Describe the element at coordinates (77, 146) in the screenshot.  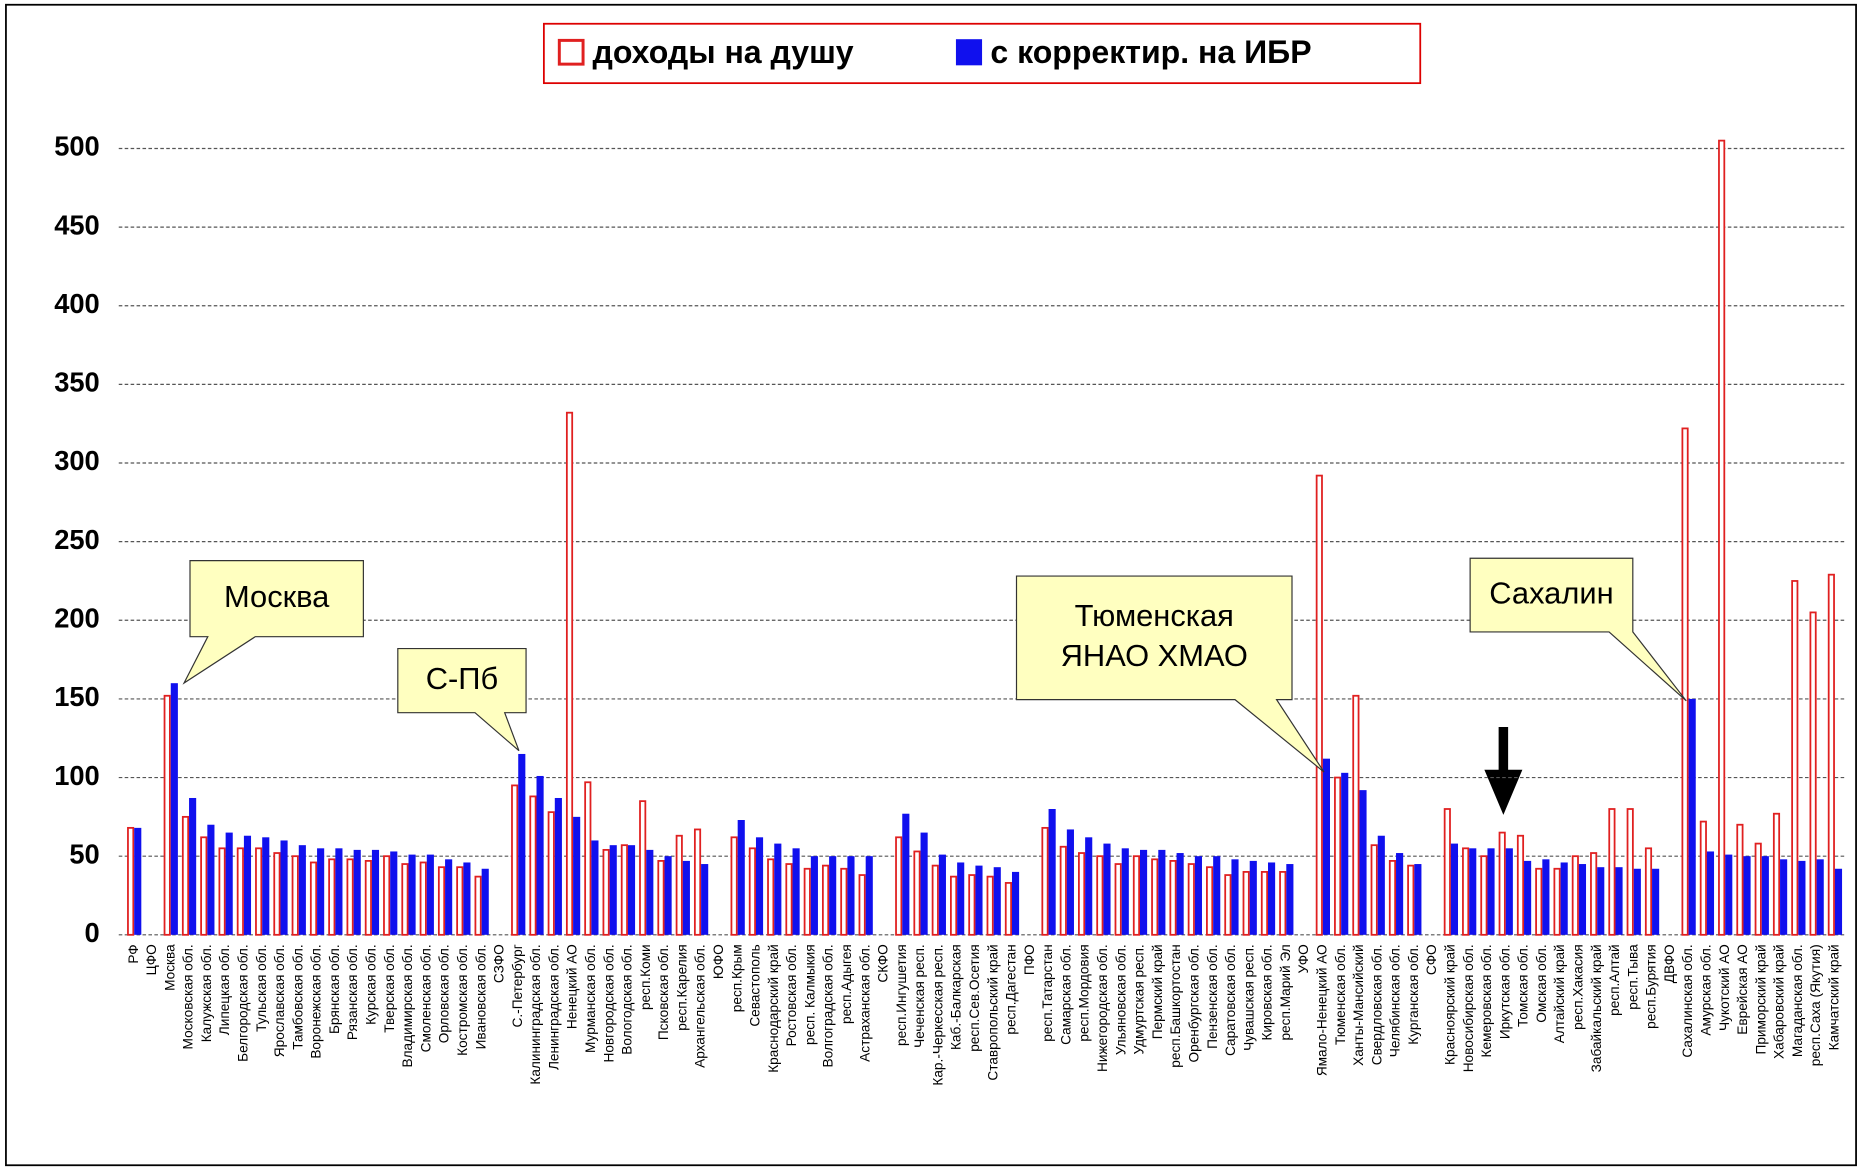
I see `y-tick-label: 500` at that location.